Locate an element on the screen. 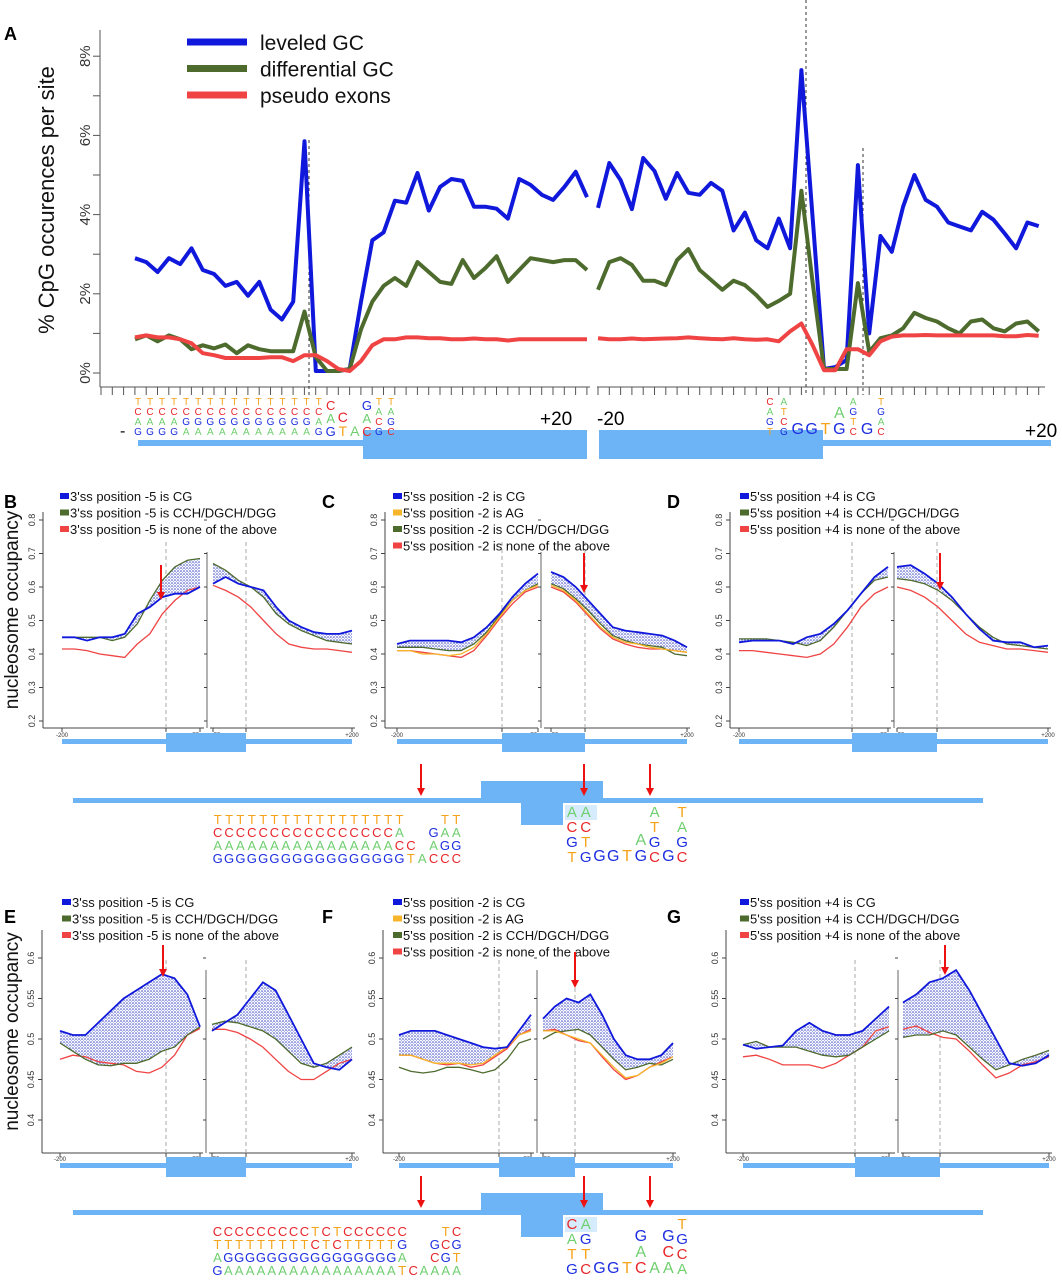  panel-label-g: G is located at coordinates (674, 917).